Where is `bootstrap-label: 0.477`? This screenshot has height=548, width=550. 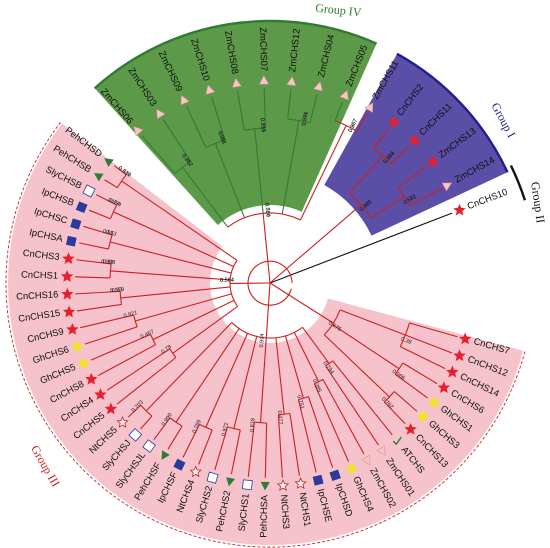
bootstrap-label: 0.477 is located at coordinates (279, 417).